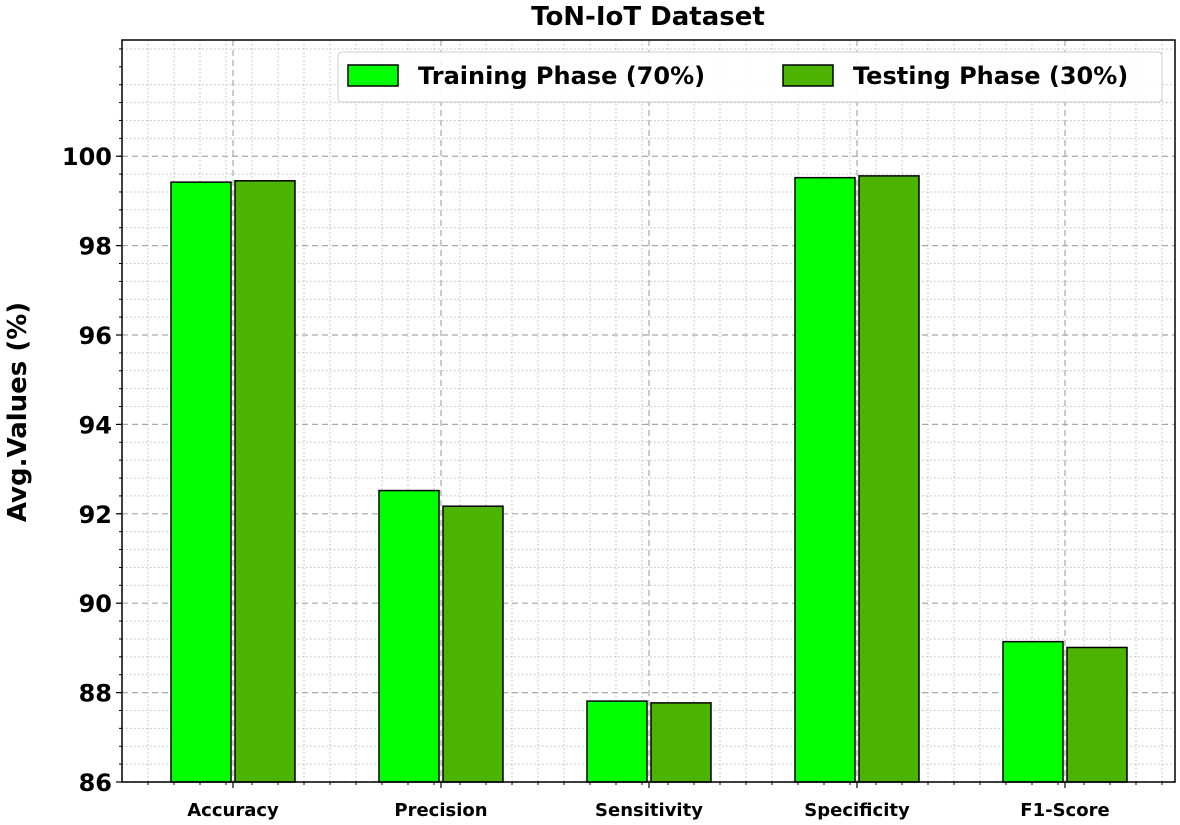 The width and height of the screenshot is (1180, 825). Describe the element at coordinates (95, 515) in the screenshot. I see `y-tick-label: 92` at that location.